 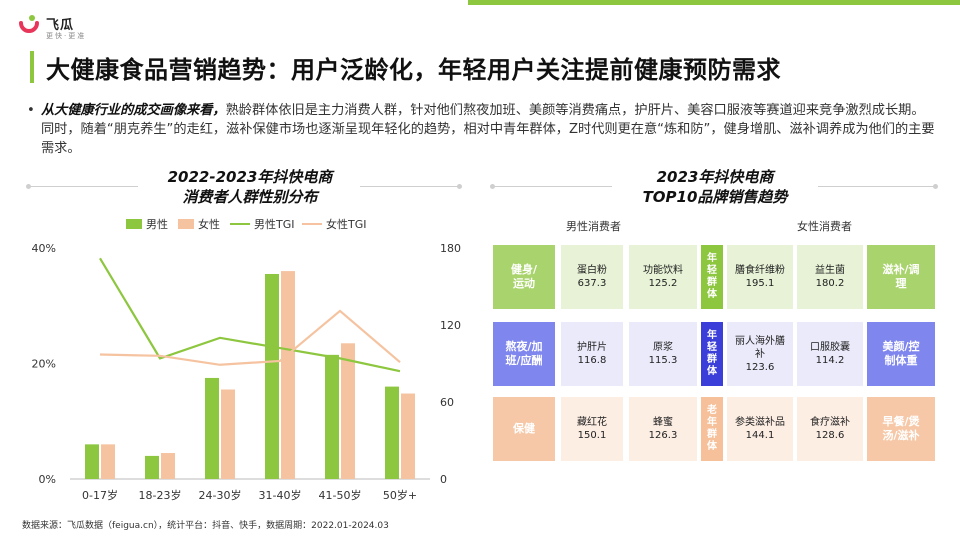 What do you see at coordinates (592, 283) in the screenshot?
I see `product-value: 637.3` at bounding box center [592, 283].